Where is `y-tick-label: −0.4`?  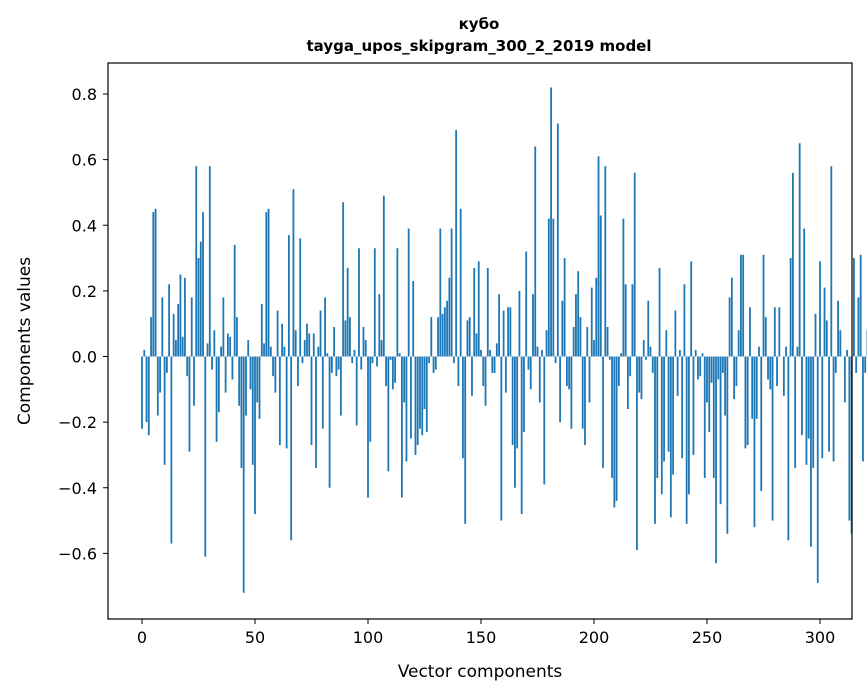
y-tick-label: −0.4 is located at coordinates (77, 488).